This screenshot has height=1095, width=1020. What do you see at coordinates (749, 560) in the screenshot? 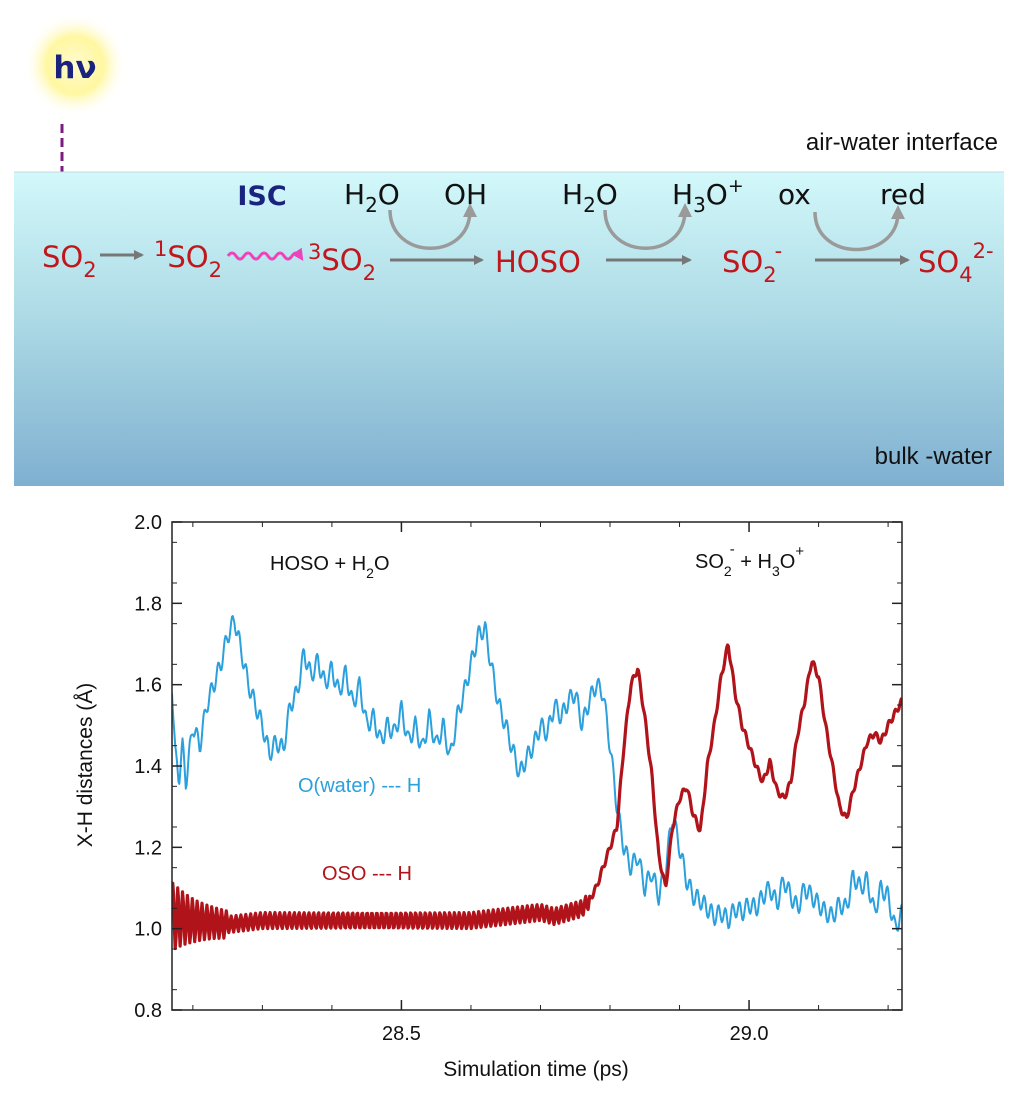
I see `annotation-products: SO2- + H3O+` at bounding box center [749, 560].